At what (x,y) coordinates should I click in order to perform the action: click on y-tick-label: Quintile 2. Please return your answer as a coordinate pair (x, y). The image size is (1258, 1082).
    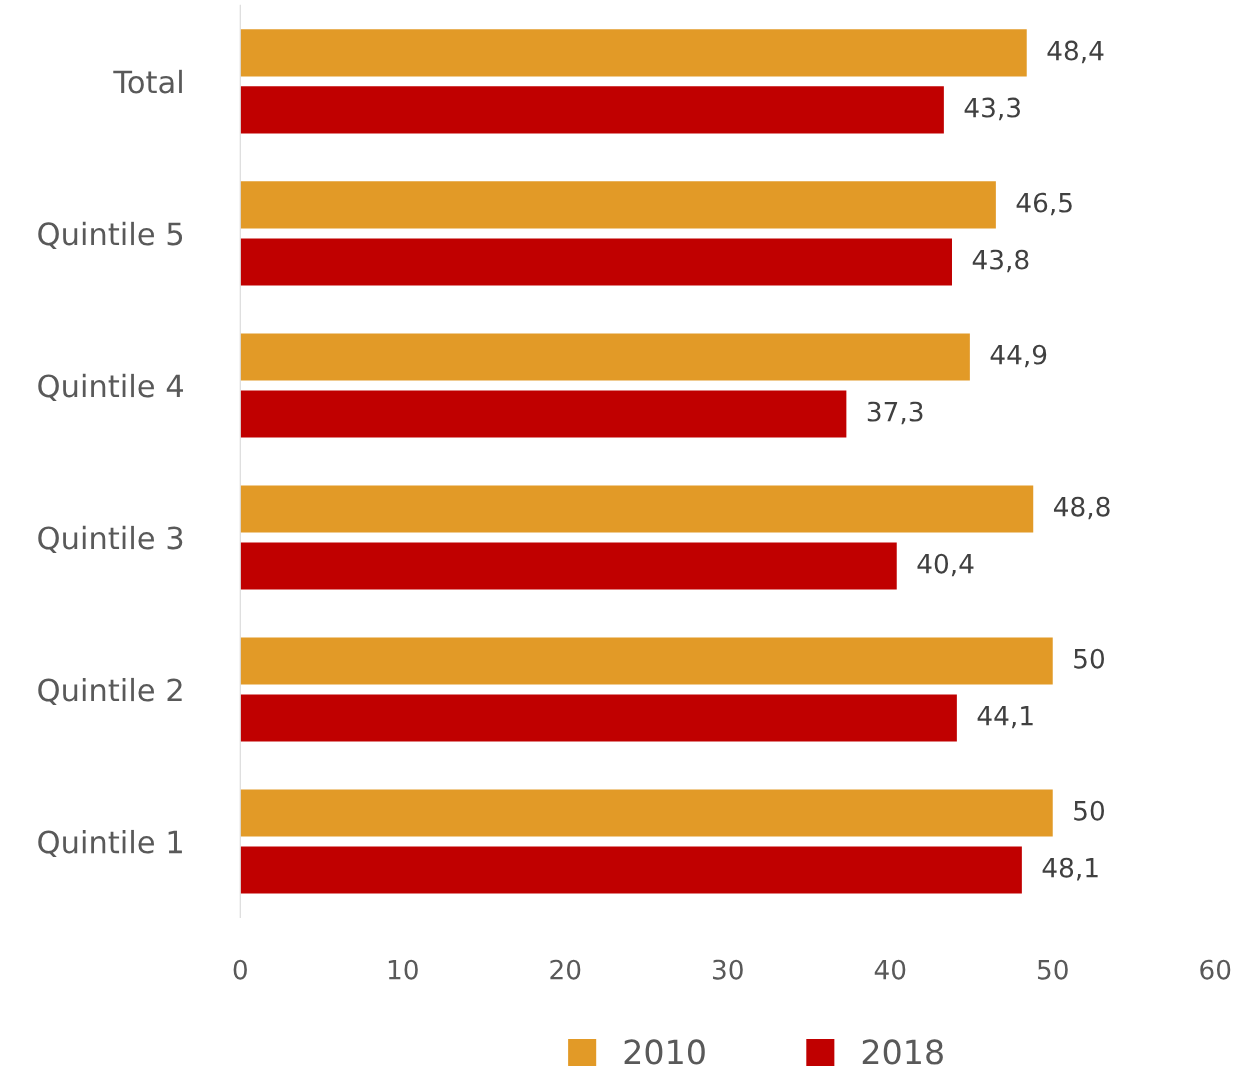
    Looking at the image, I should click on (110, 691).